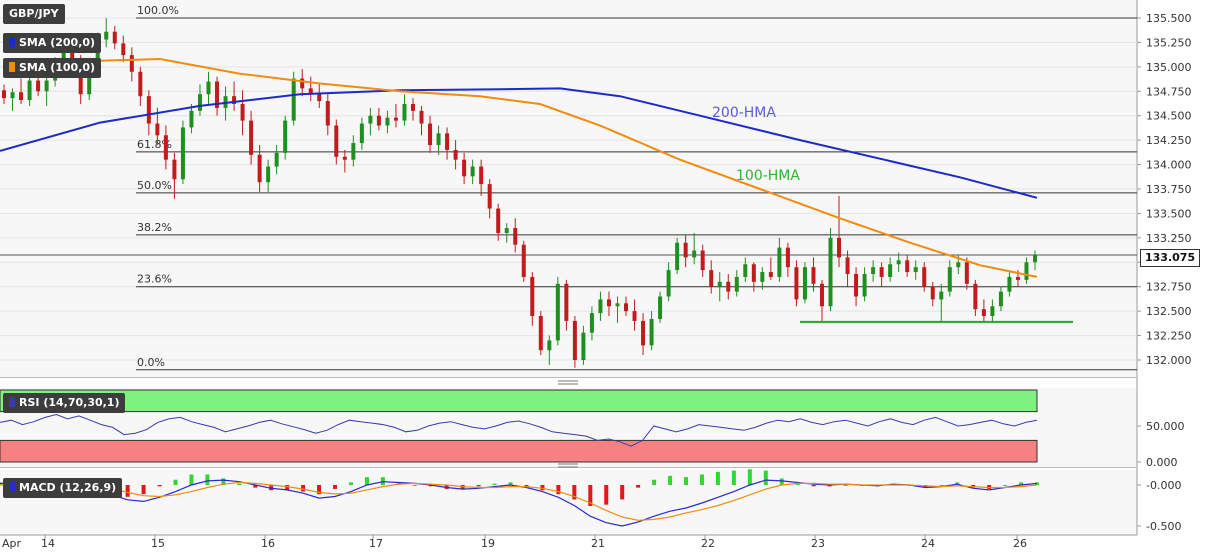 This screenshot has width=1207, height=555. What do you see at coordinates (64, 403) in the screenshot?
I see `rsi-label: RSI (14,70,30,1)` at bounding box center [64, 403].